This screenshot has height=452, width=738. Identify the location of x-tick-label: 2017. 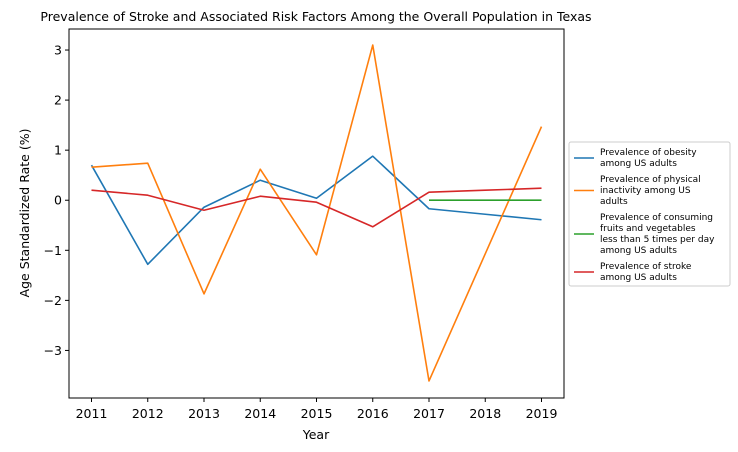
(429, 413).